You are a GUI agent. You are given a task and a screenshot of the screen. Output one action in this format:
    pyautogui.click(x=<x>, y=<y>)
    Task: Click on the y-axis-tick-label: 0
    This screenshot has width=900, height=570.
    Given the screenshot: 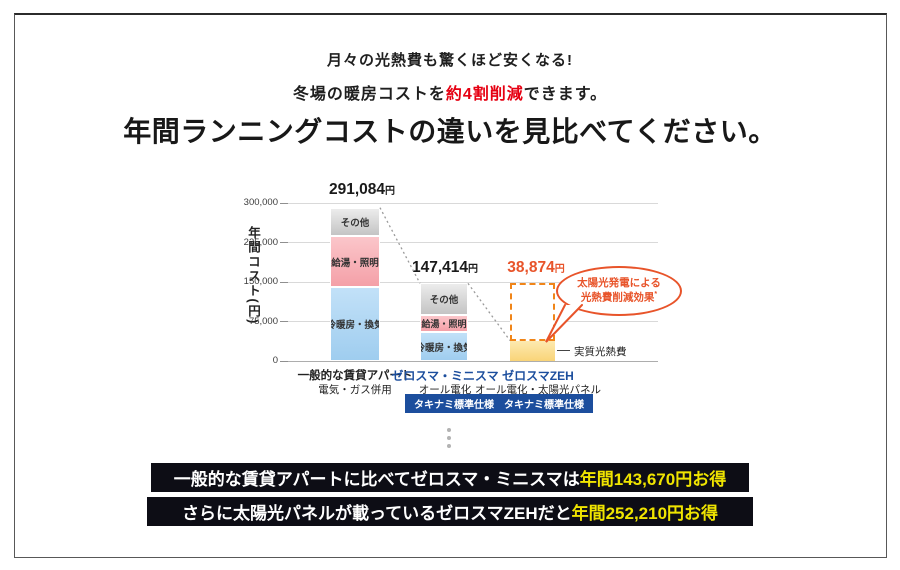 What is the action you would take?
    pyautogui.click(x=275, y=360)
    